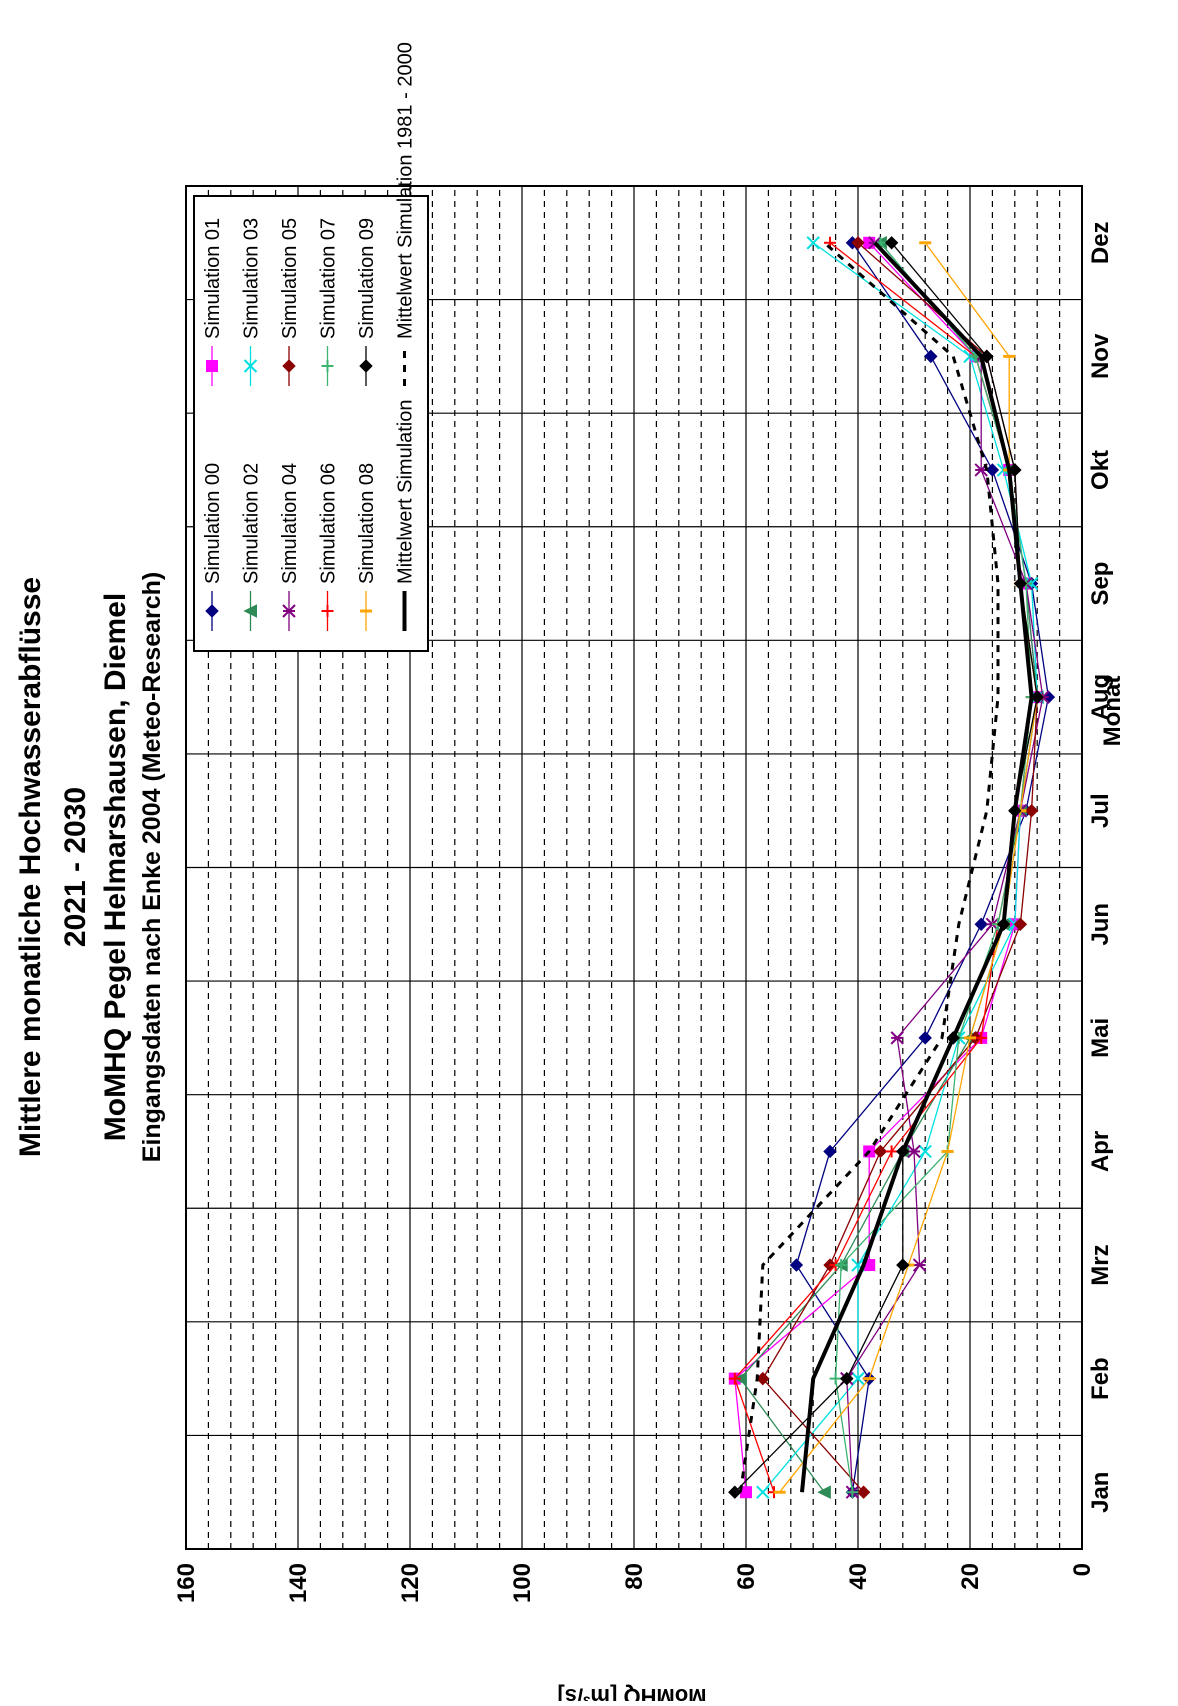  What do you see at coordinates (1100, 1492) in the screenshot?
I see `x-tick-label: Jan` at bounding box center [1100, 1492].